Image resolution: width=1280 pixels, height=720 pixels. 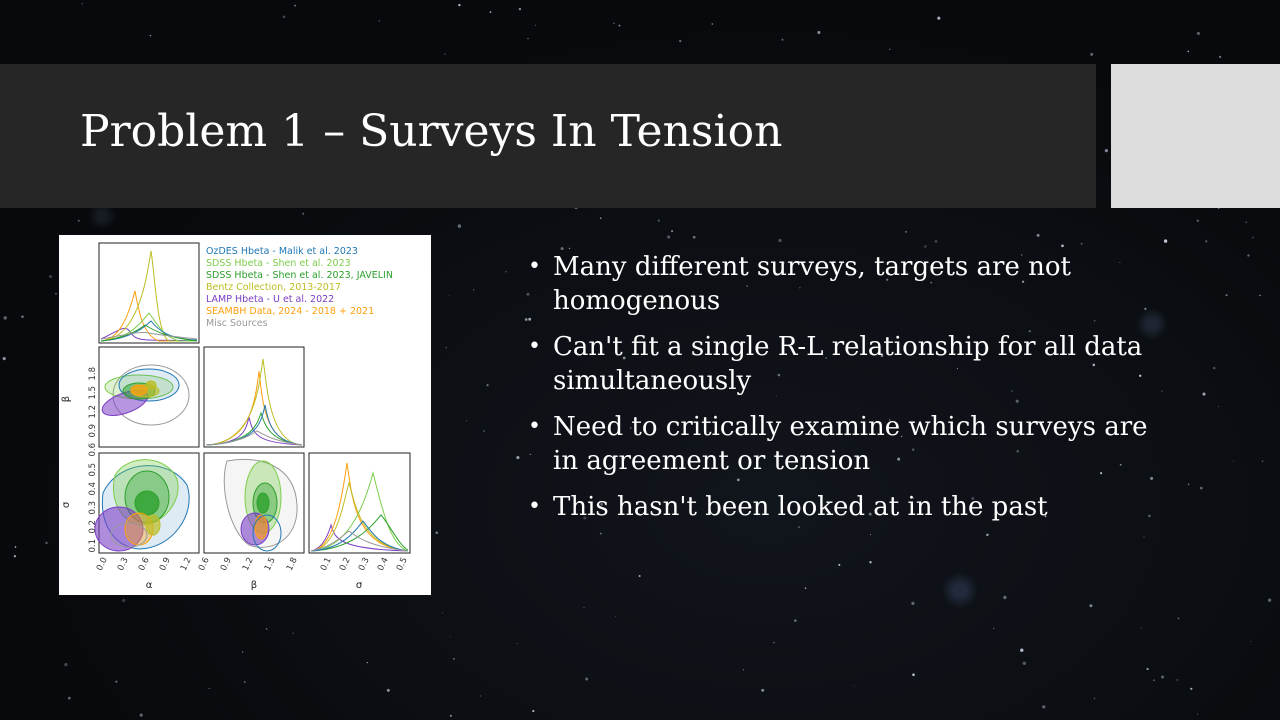 I want to click on accent-box, so click(x=1195, y=136).